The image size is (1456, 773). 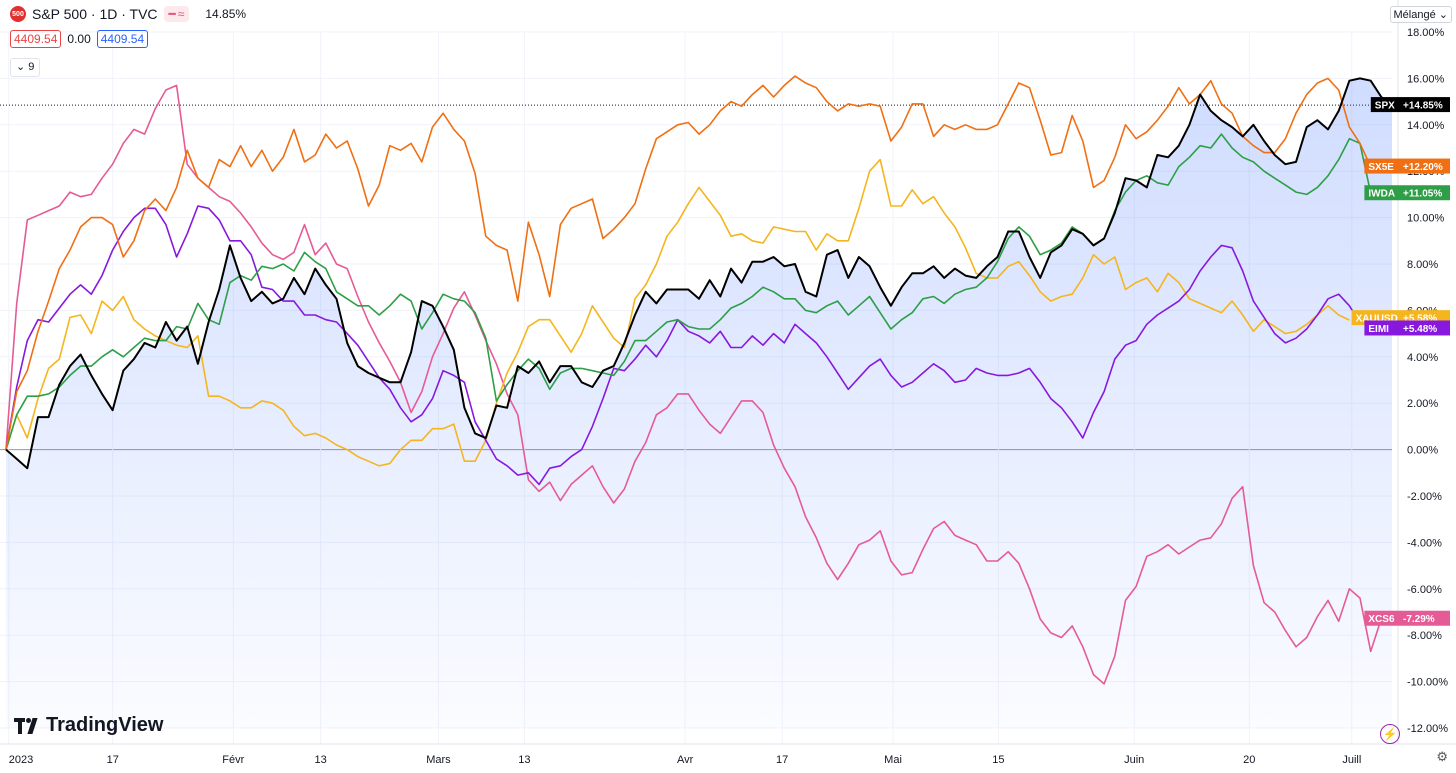 I want to click on compare-toggle: ━ ≈, so click(x=176, y=14).